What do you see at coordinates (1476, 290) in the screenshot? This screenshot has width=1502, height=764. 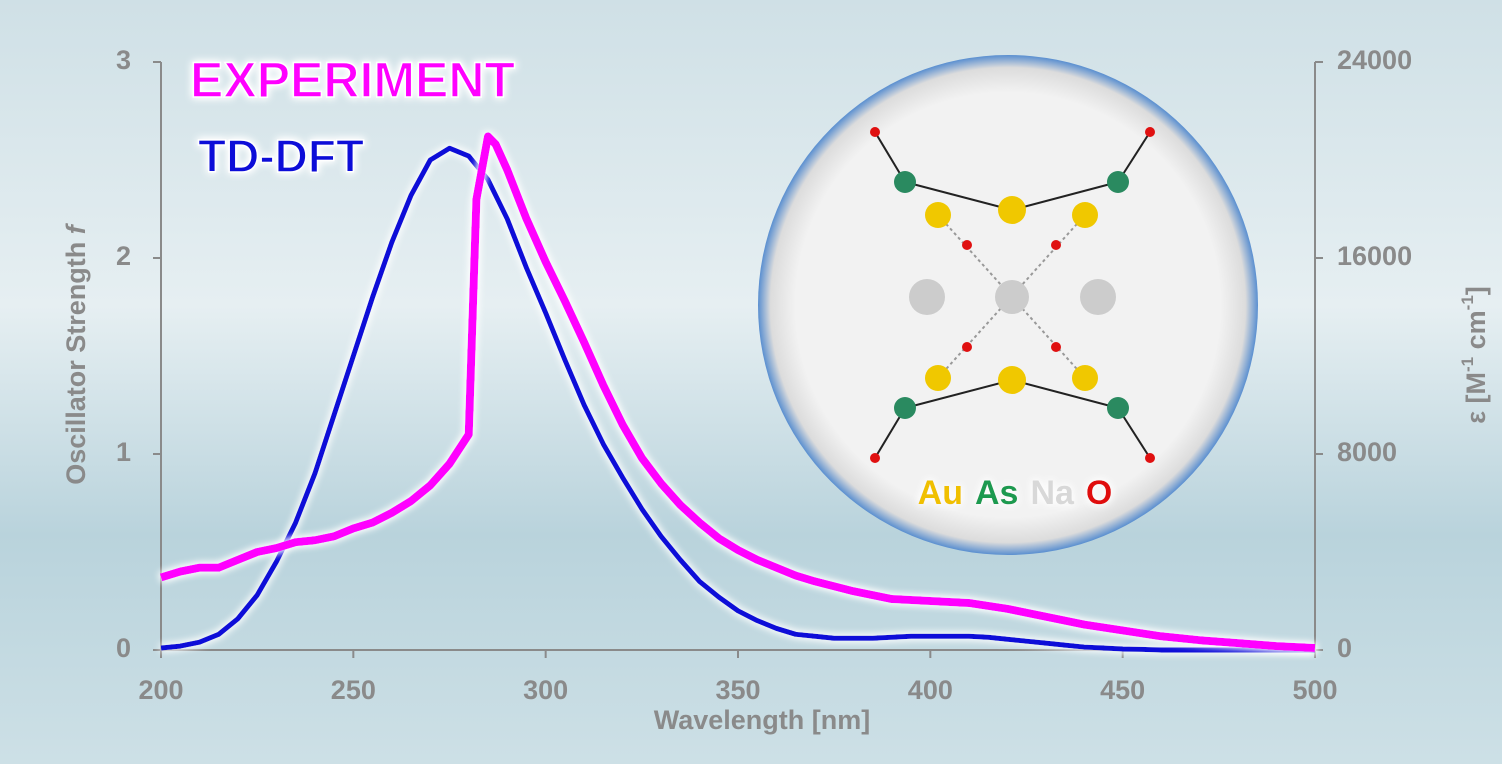 I see `y2-axis-title-part: ]` at bounding box center [1476, 290].